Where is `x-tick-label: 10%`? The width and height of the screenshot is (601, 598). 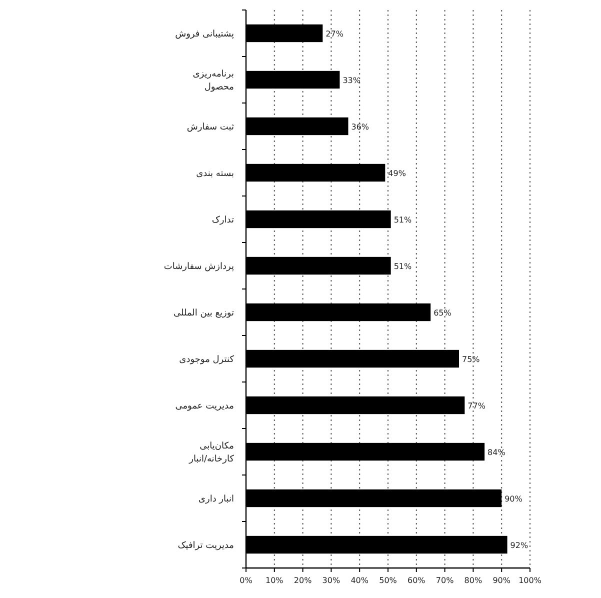 x-tick-label: 10% is located at coordinates (275, 580).